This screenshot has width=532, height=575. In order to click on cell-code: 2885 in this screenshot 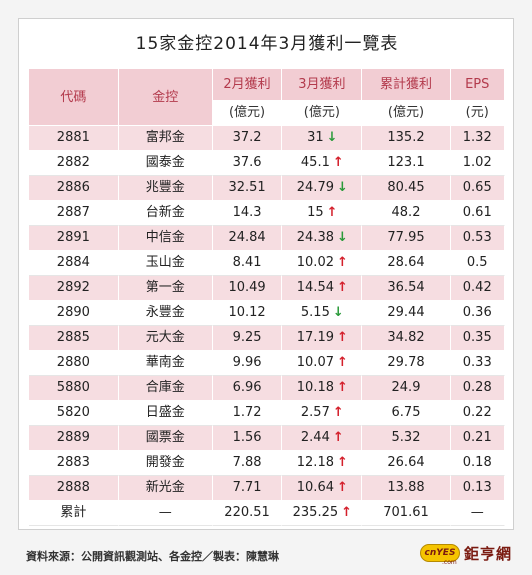, I will do `click(74, 338)`.